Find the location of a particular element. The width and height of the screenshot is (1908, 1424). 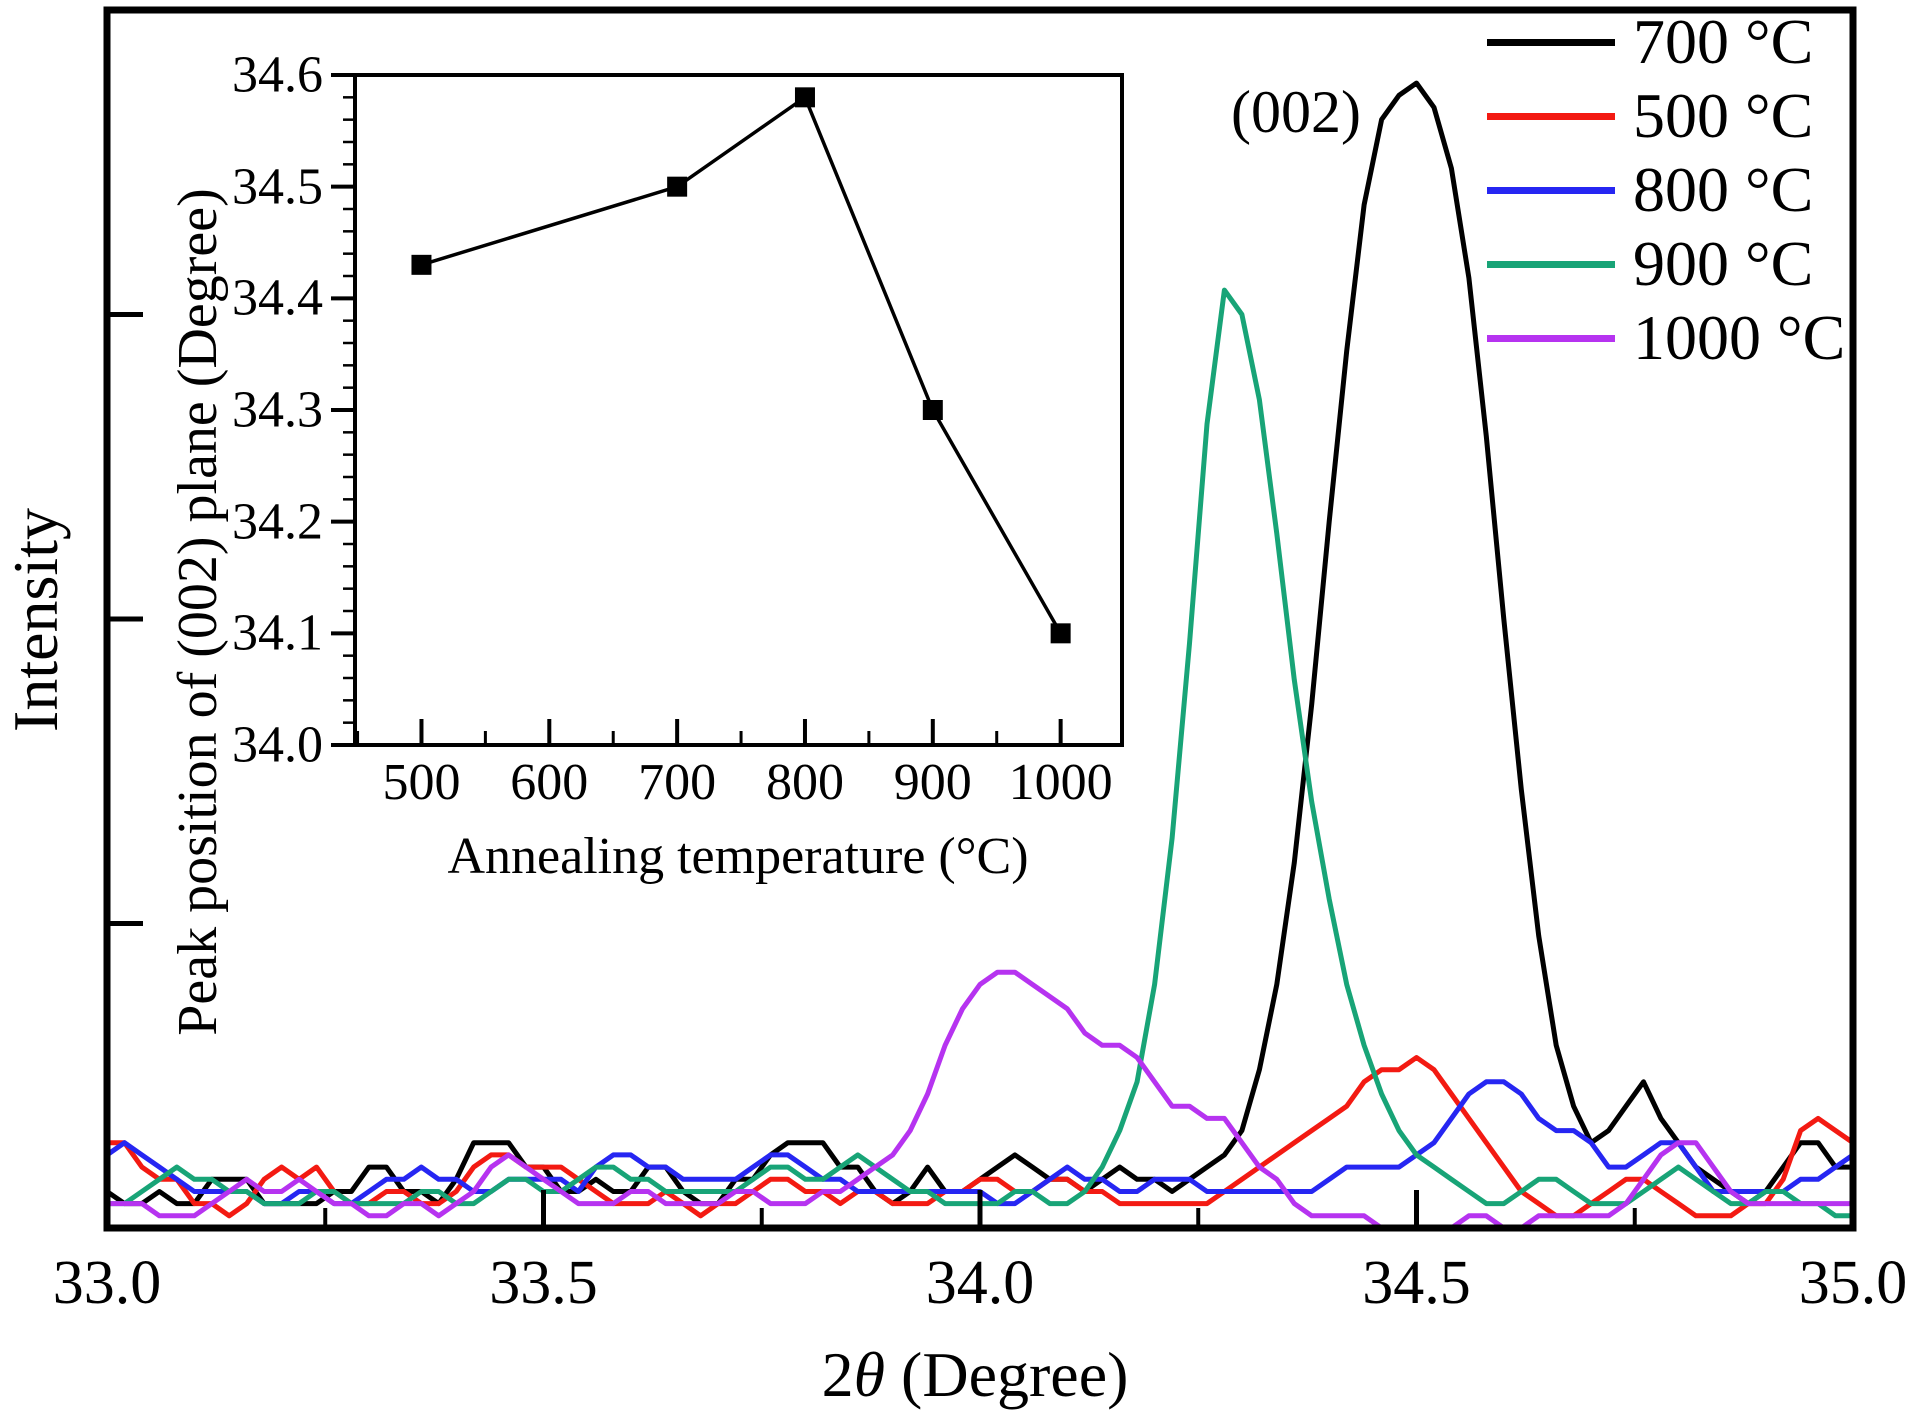

legend-entry-800: 800 °C is located at coordinates (1666, 190).